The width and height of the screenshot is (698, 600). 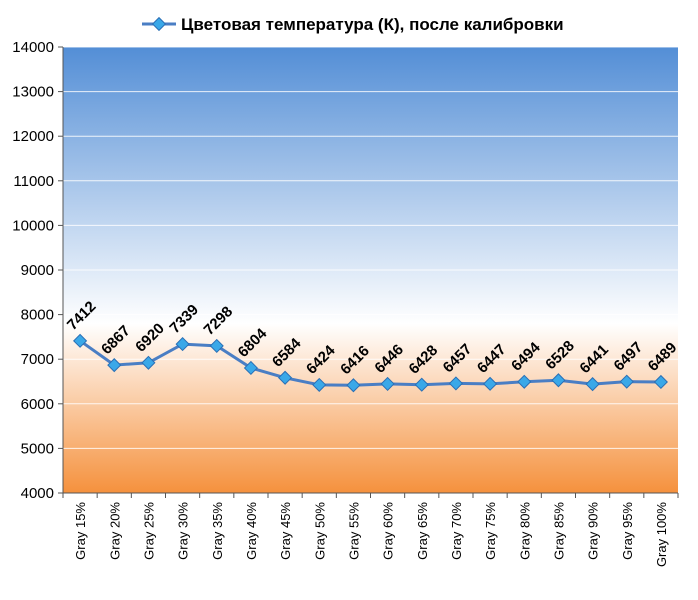 I want to click on x-tick-label: Gray 60%, so click(x=388, y=531).